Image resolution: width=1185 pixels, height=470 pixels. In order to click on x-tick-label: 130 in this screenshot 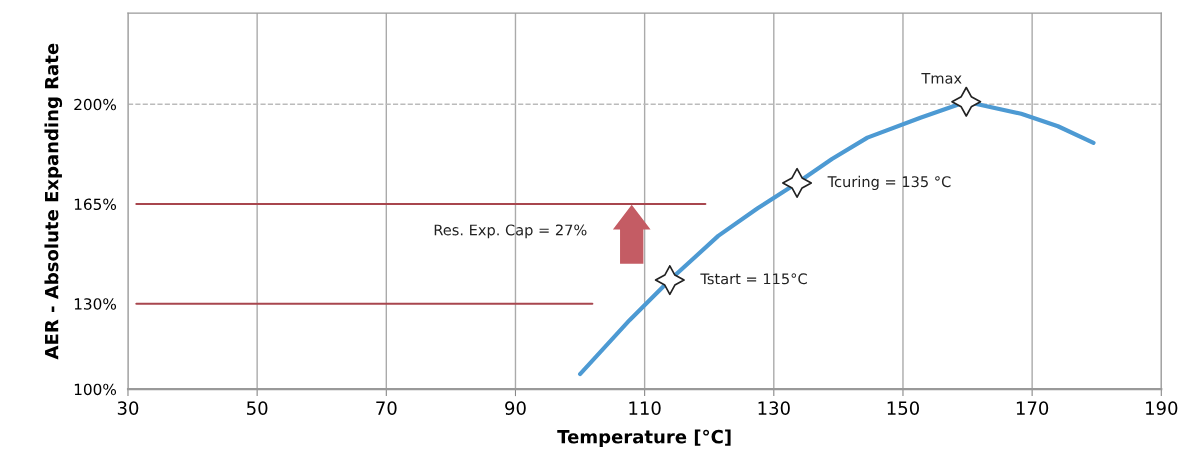, I will do `click(774, 408)`.